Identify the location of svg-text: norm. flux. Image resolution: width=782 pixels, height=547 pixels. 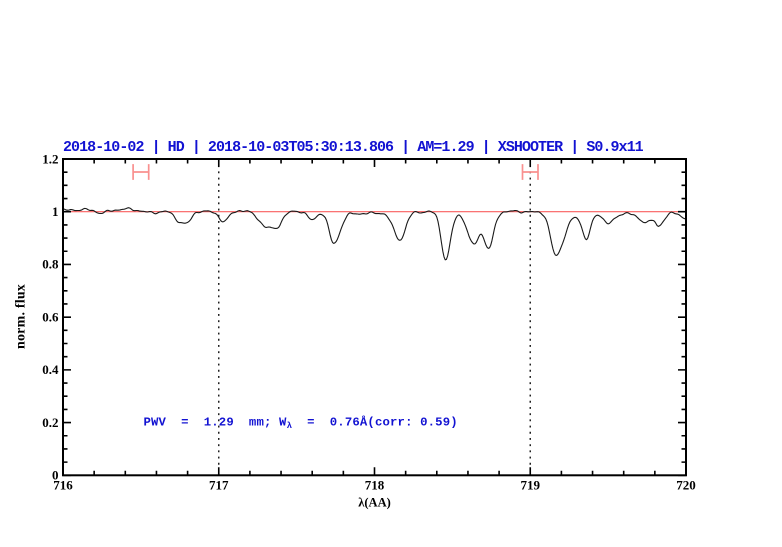
(21, 316).